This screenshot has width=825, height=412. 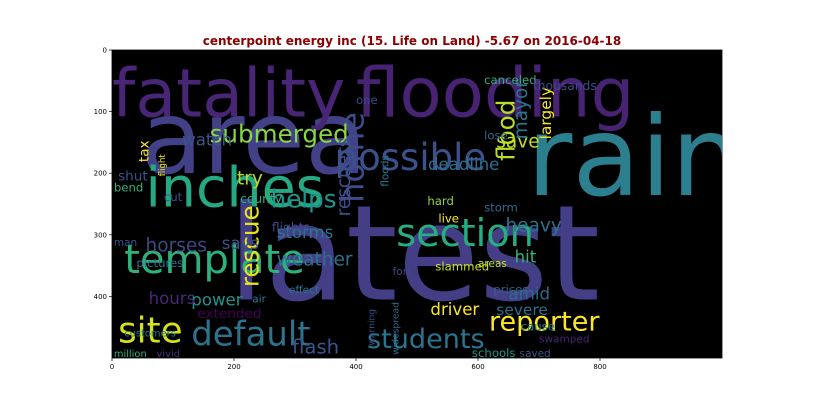 What do you see at coordinates (207, 139) in the screenshot?
I see `word-watch: watch` at bounding box center [207, 139].